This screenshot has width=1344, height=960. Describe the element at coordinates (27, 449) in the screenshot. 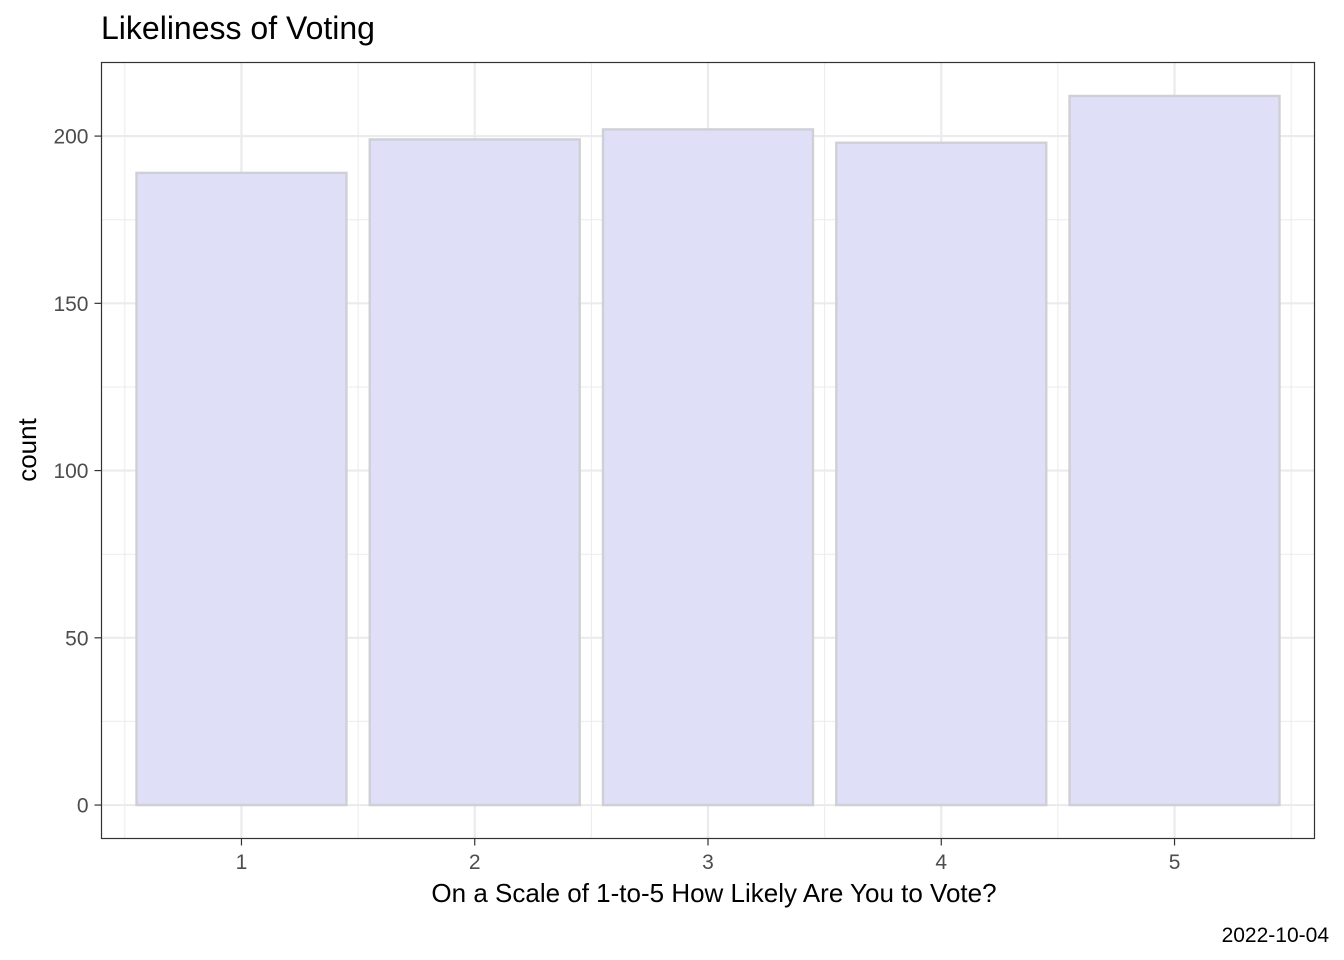

I see `y-axis-title: count` at that location.